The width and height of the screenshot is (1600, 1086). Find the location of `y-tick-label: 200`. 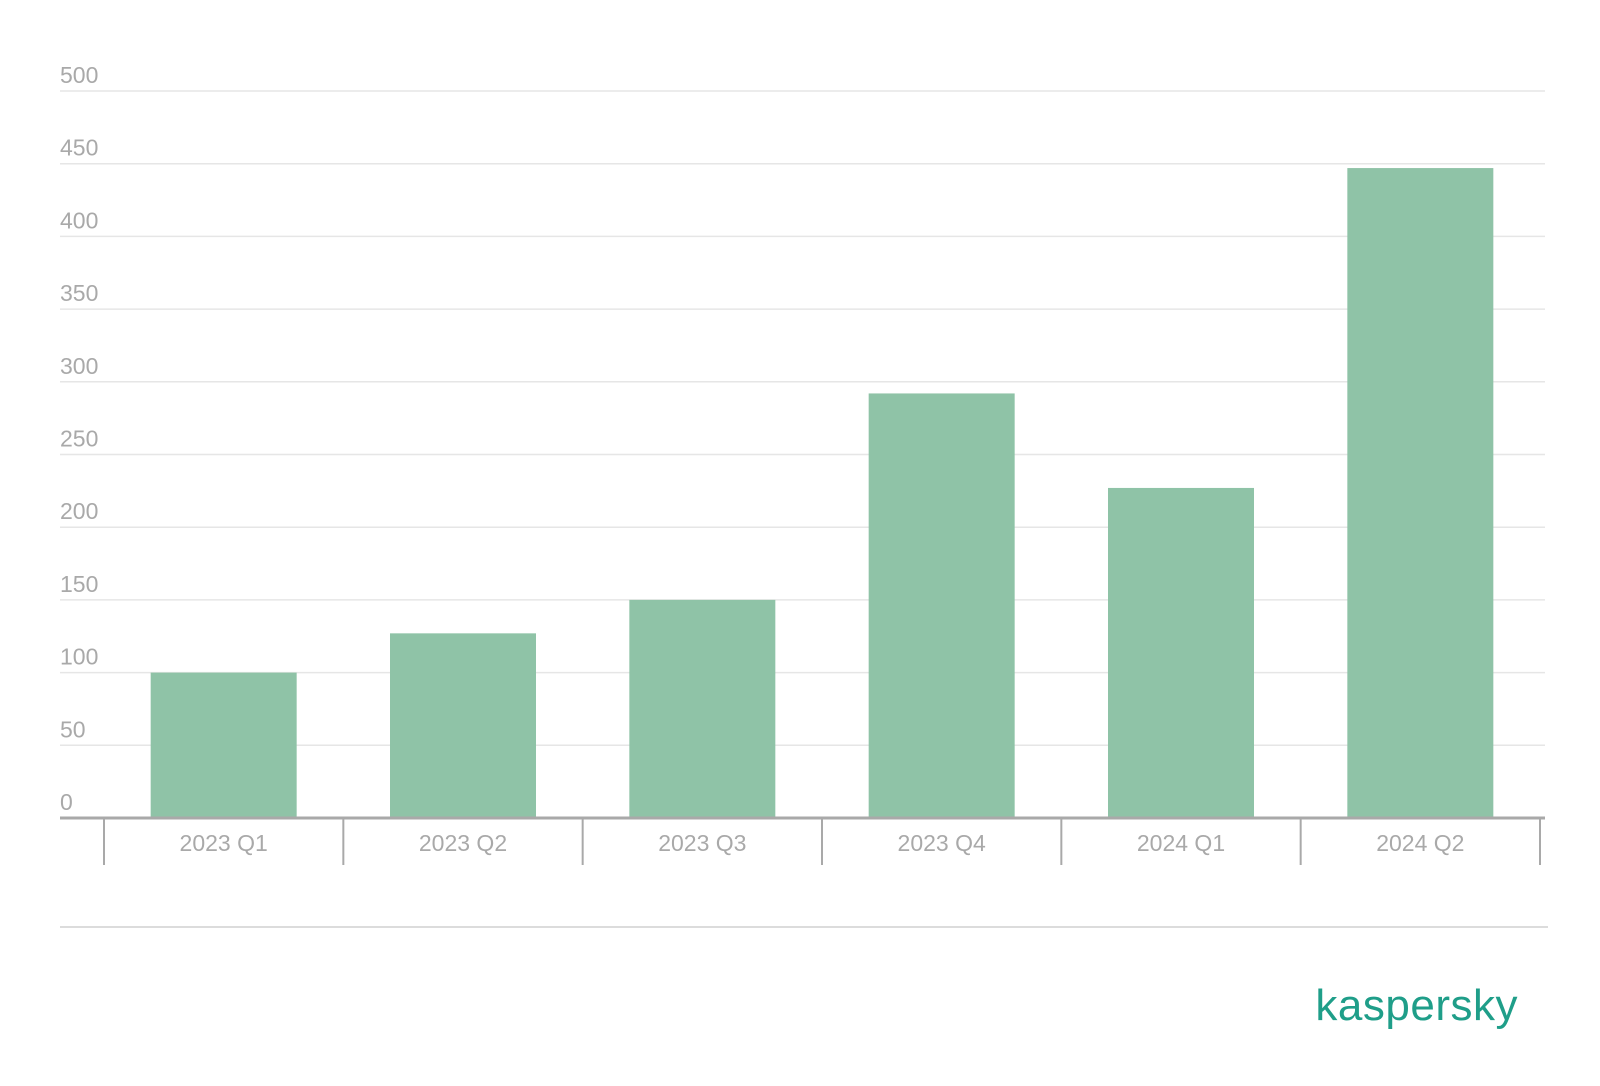

y-tick-label: 200 is located at coordinates (79, 511).